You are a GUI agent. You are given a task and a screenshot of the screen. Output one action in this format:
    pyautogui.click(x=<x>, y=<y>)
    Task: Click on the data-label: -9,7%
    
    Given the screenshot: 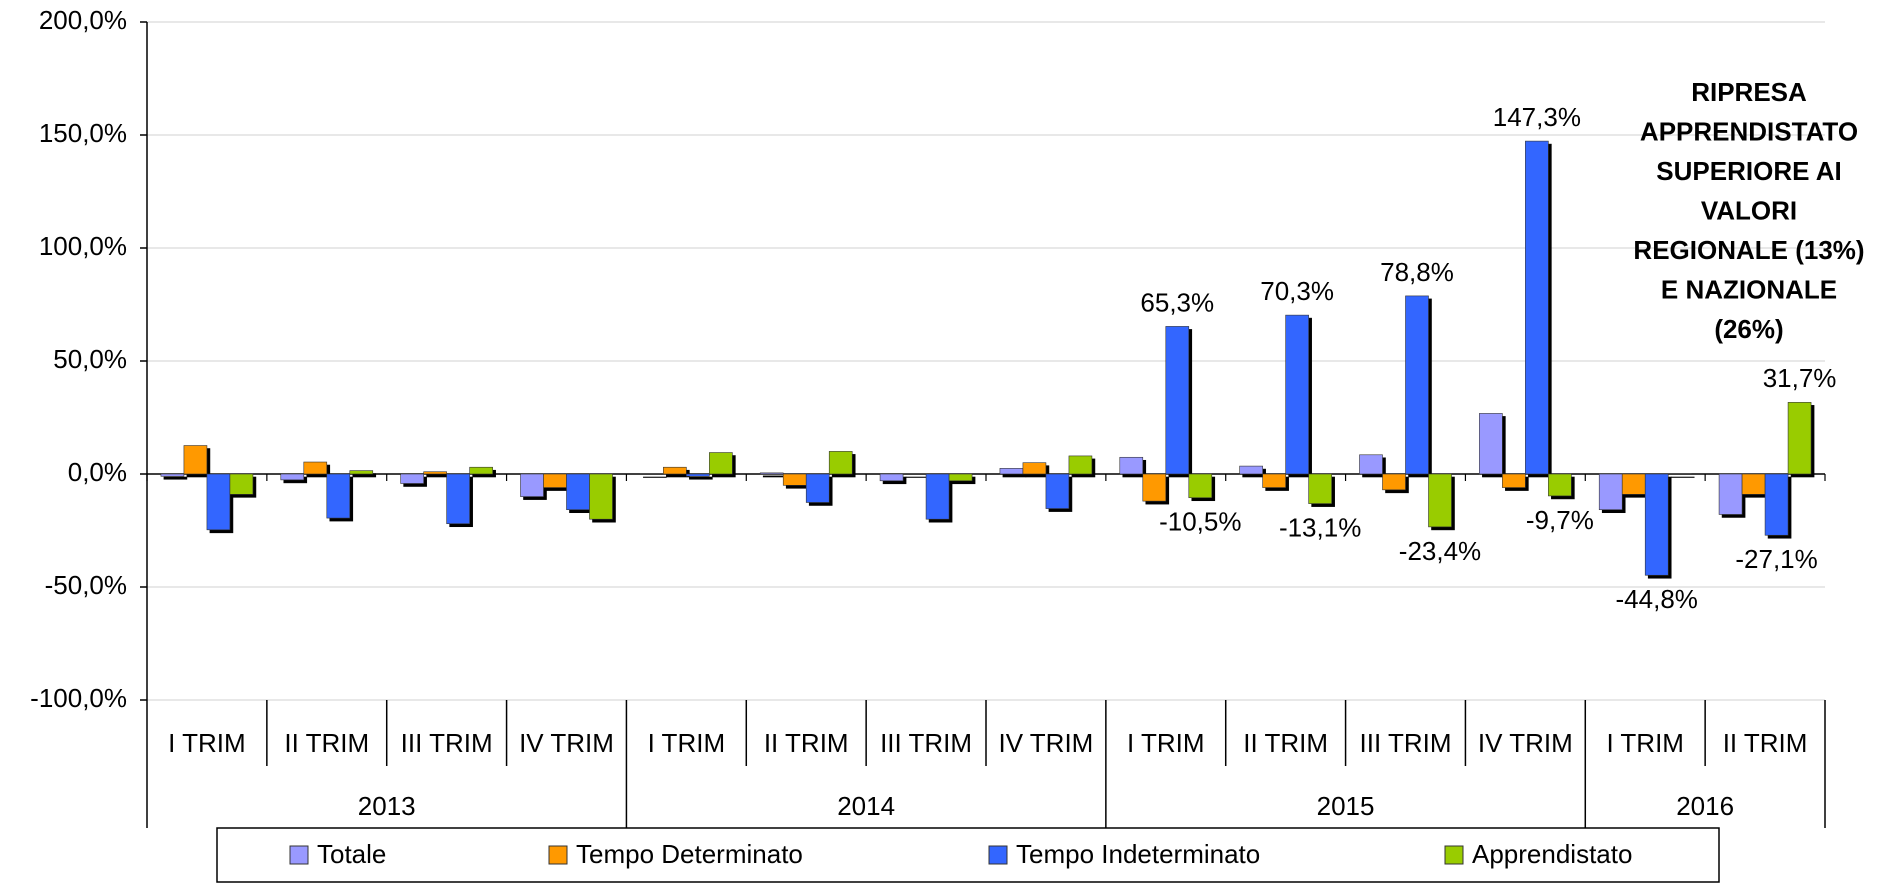 What is the action you would take?
    pyautogui.click(x=1560, y=520)
    